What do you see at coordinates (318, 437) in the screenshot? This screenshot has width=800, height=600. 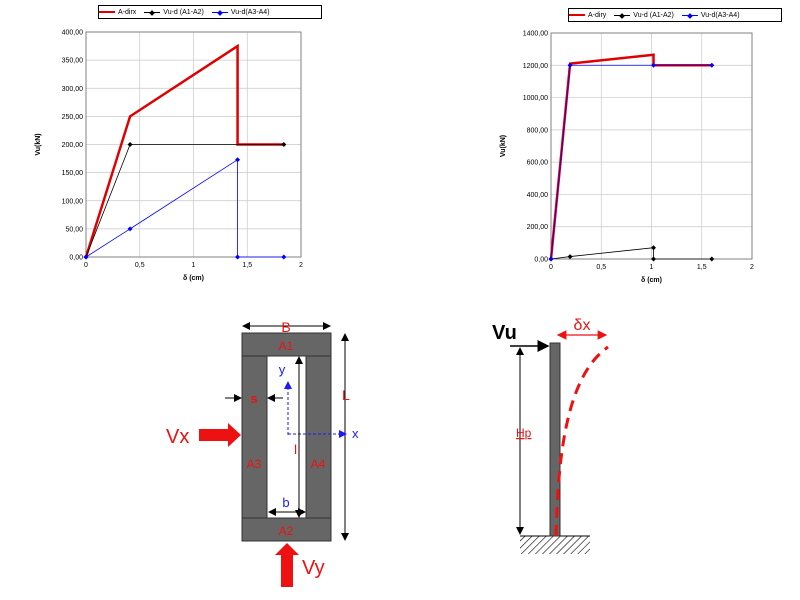 I see `web-a4` at bounding box center [318, 437].